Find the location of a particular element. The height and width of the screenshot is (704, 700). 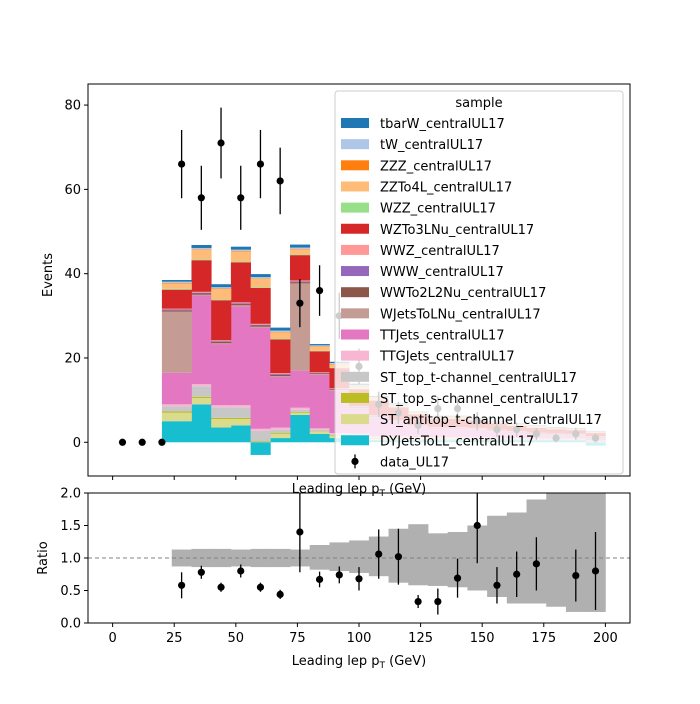

ratio-x-axis-label: Leading lep pT (GeV) is located at coordinates (359, 662).